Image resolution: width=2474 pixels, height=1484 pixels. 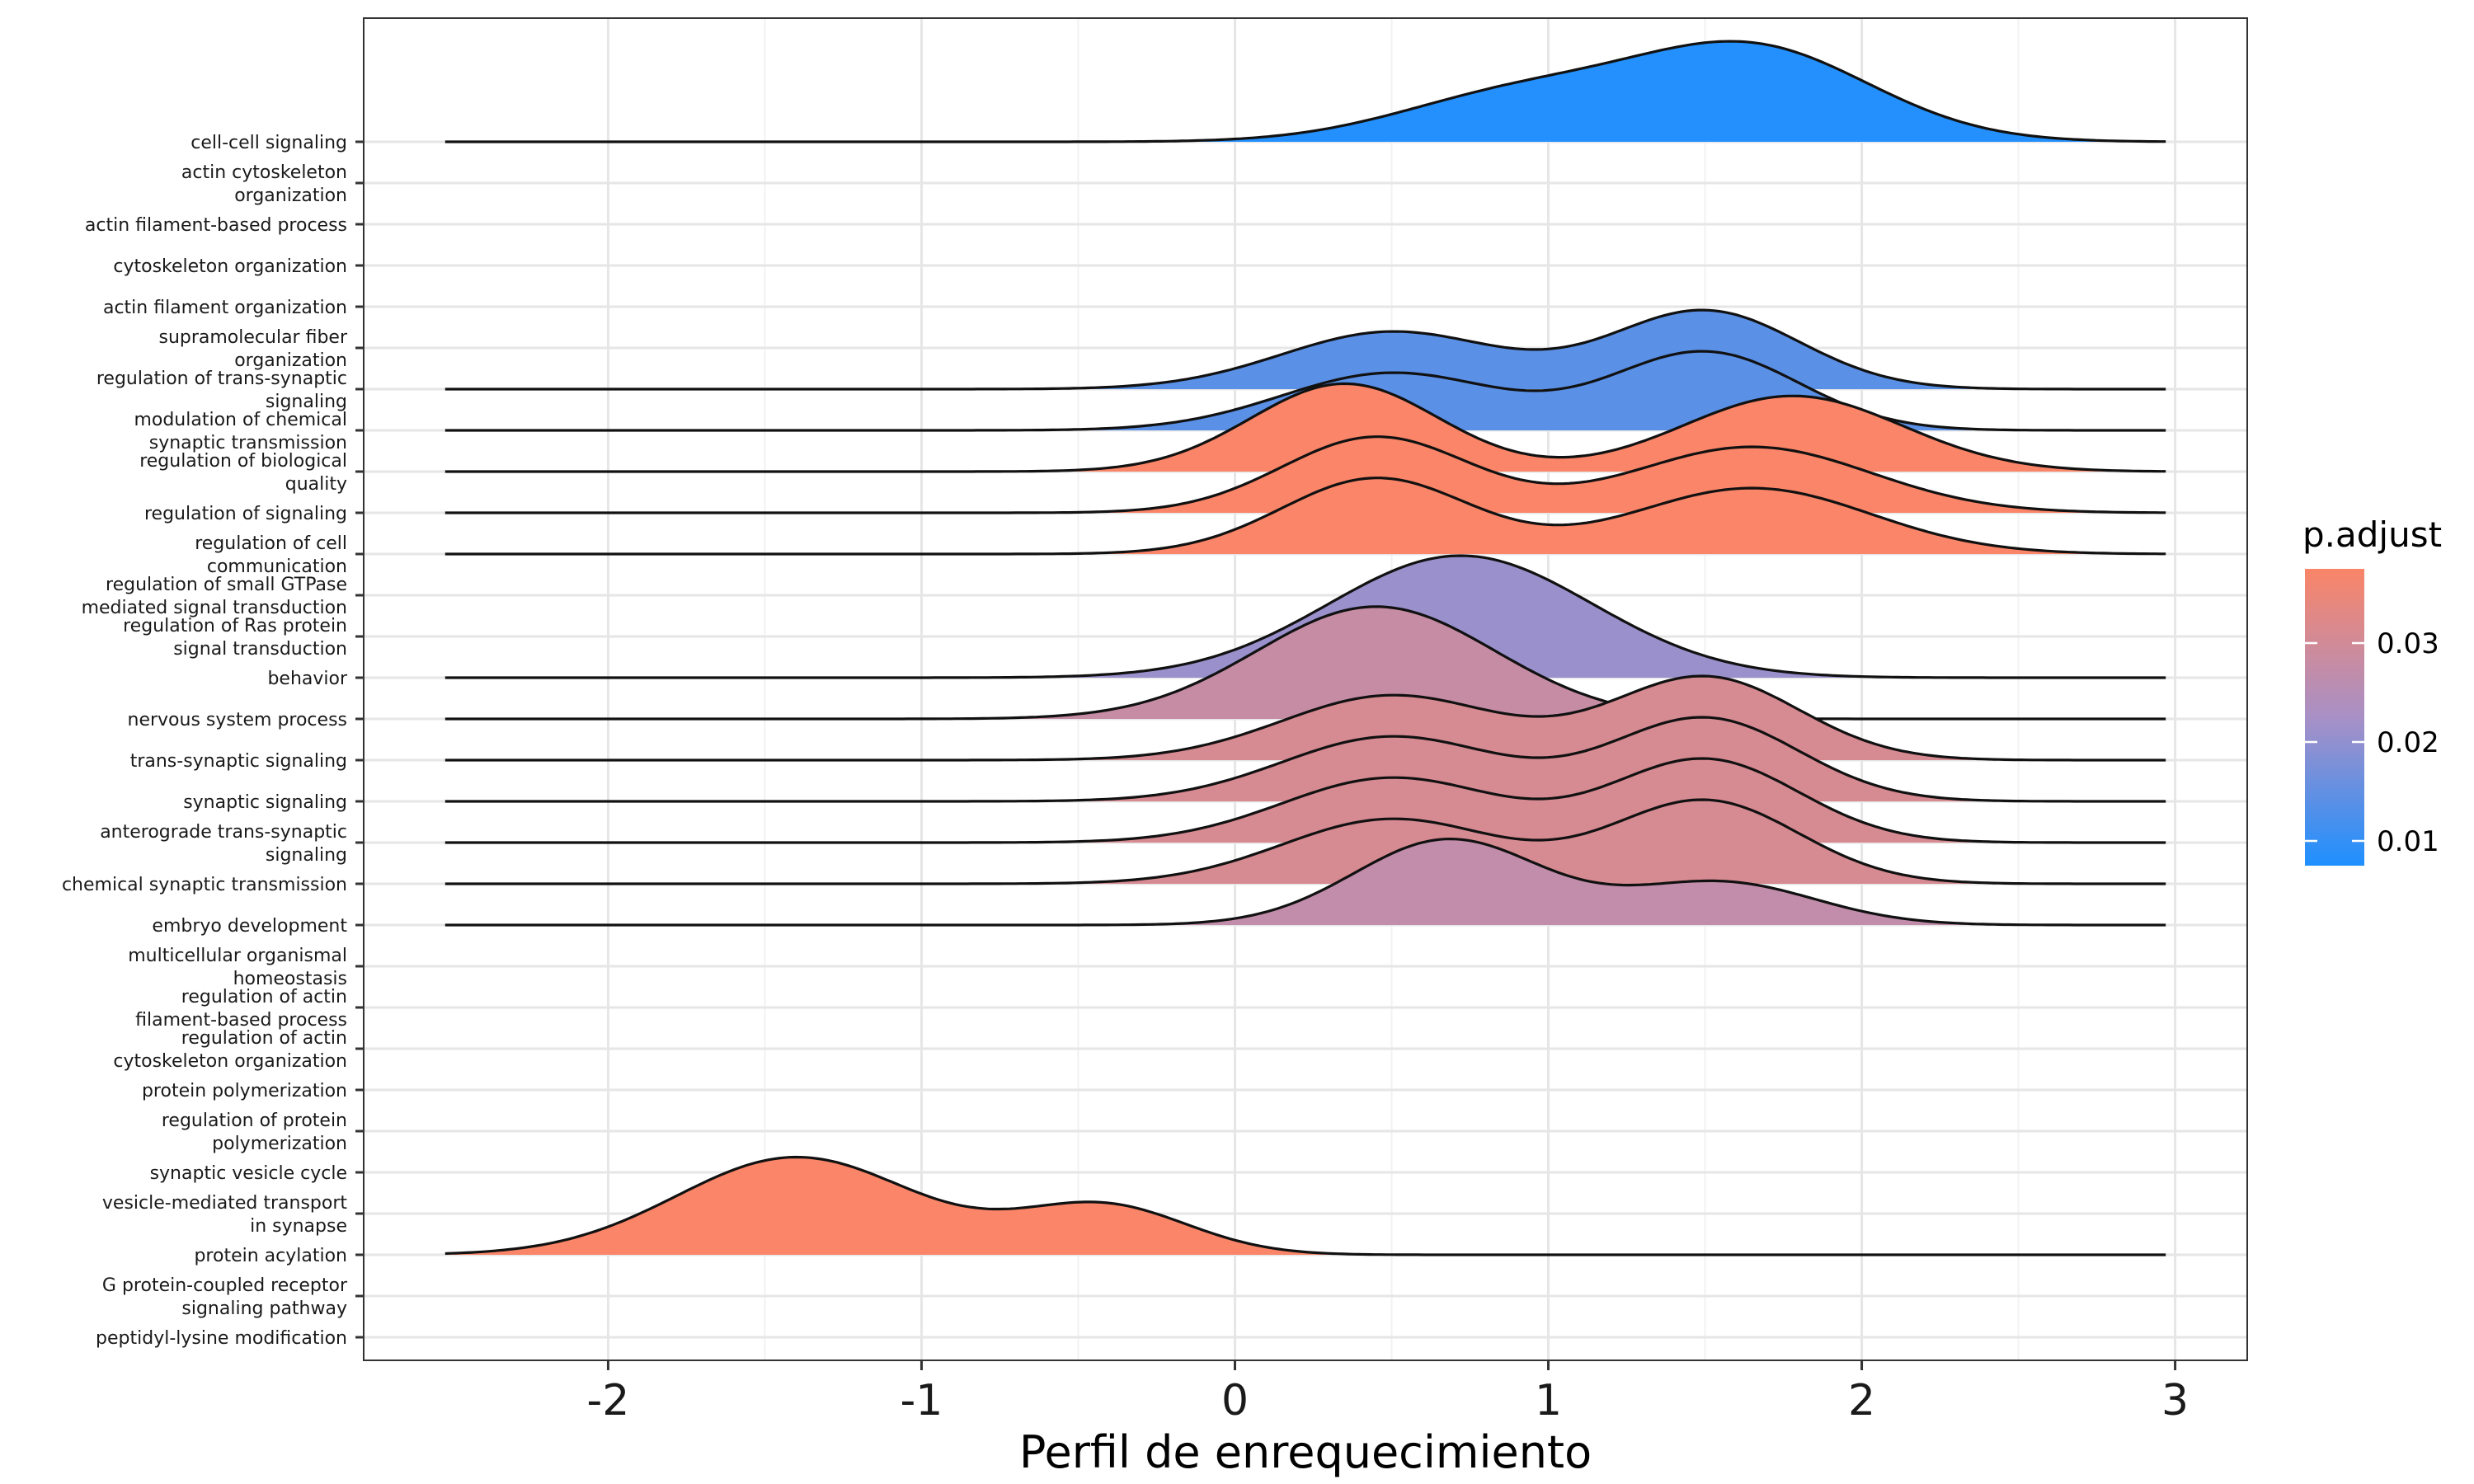 What do you see at coordinates (1305, 349) in the screenshot?
I see `ridge-line-regulation-of-trans-synaptic-signaling` at bounding box center [1305, 349].